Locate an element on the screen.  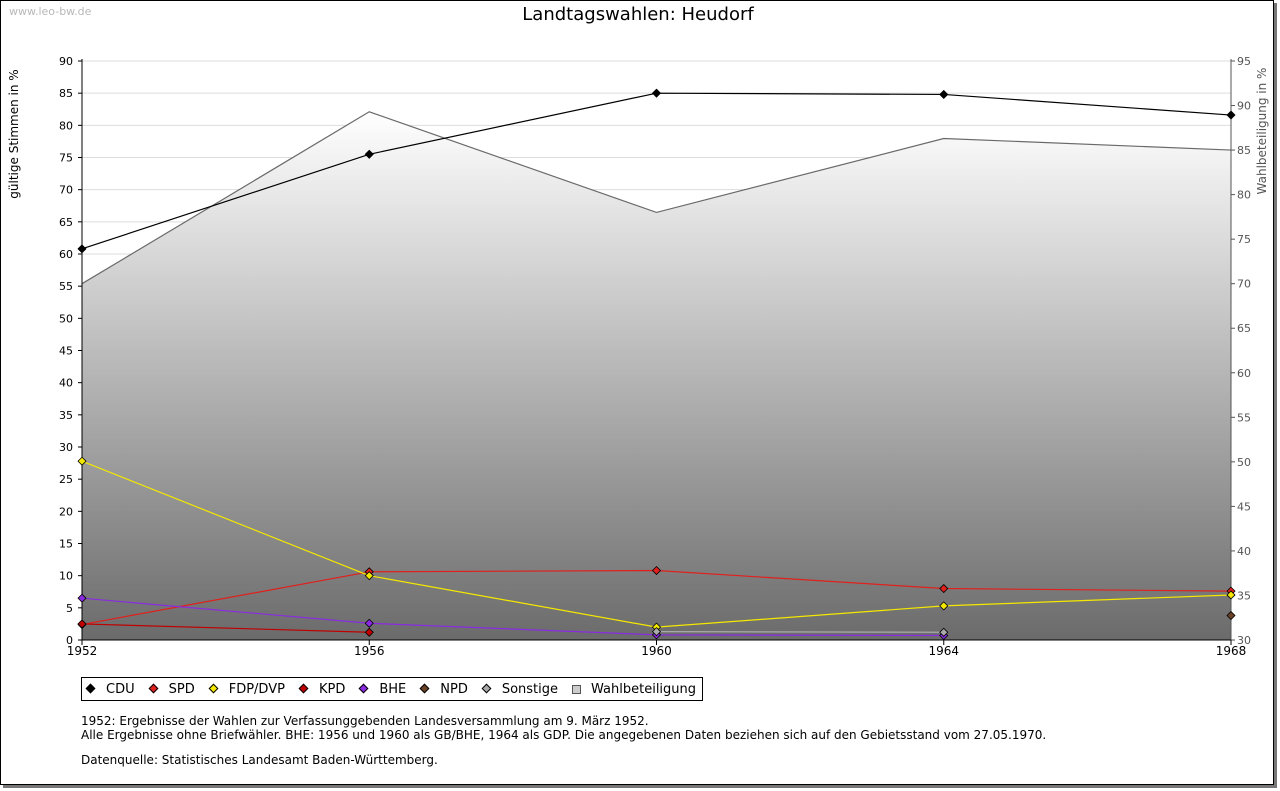
x-tick-label: 1960 is located at coordinates (656, 651).